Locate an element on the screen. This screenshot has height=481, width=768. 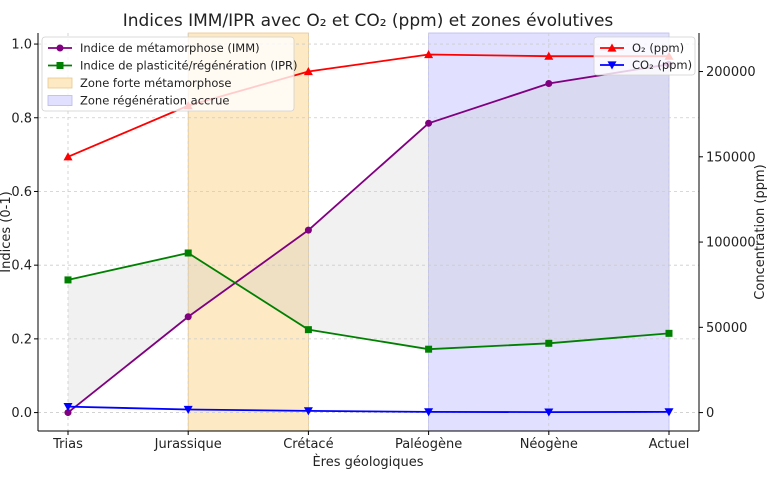
x-tick-label-2: Crétacé is located at coordinates (308, 444).